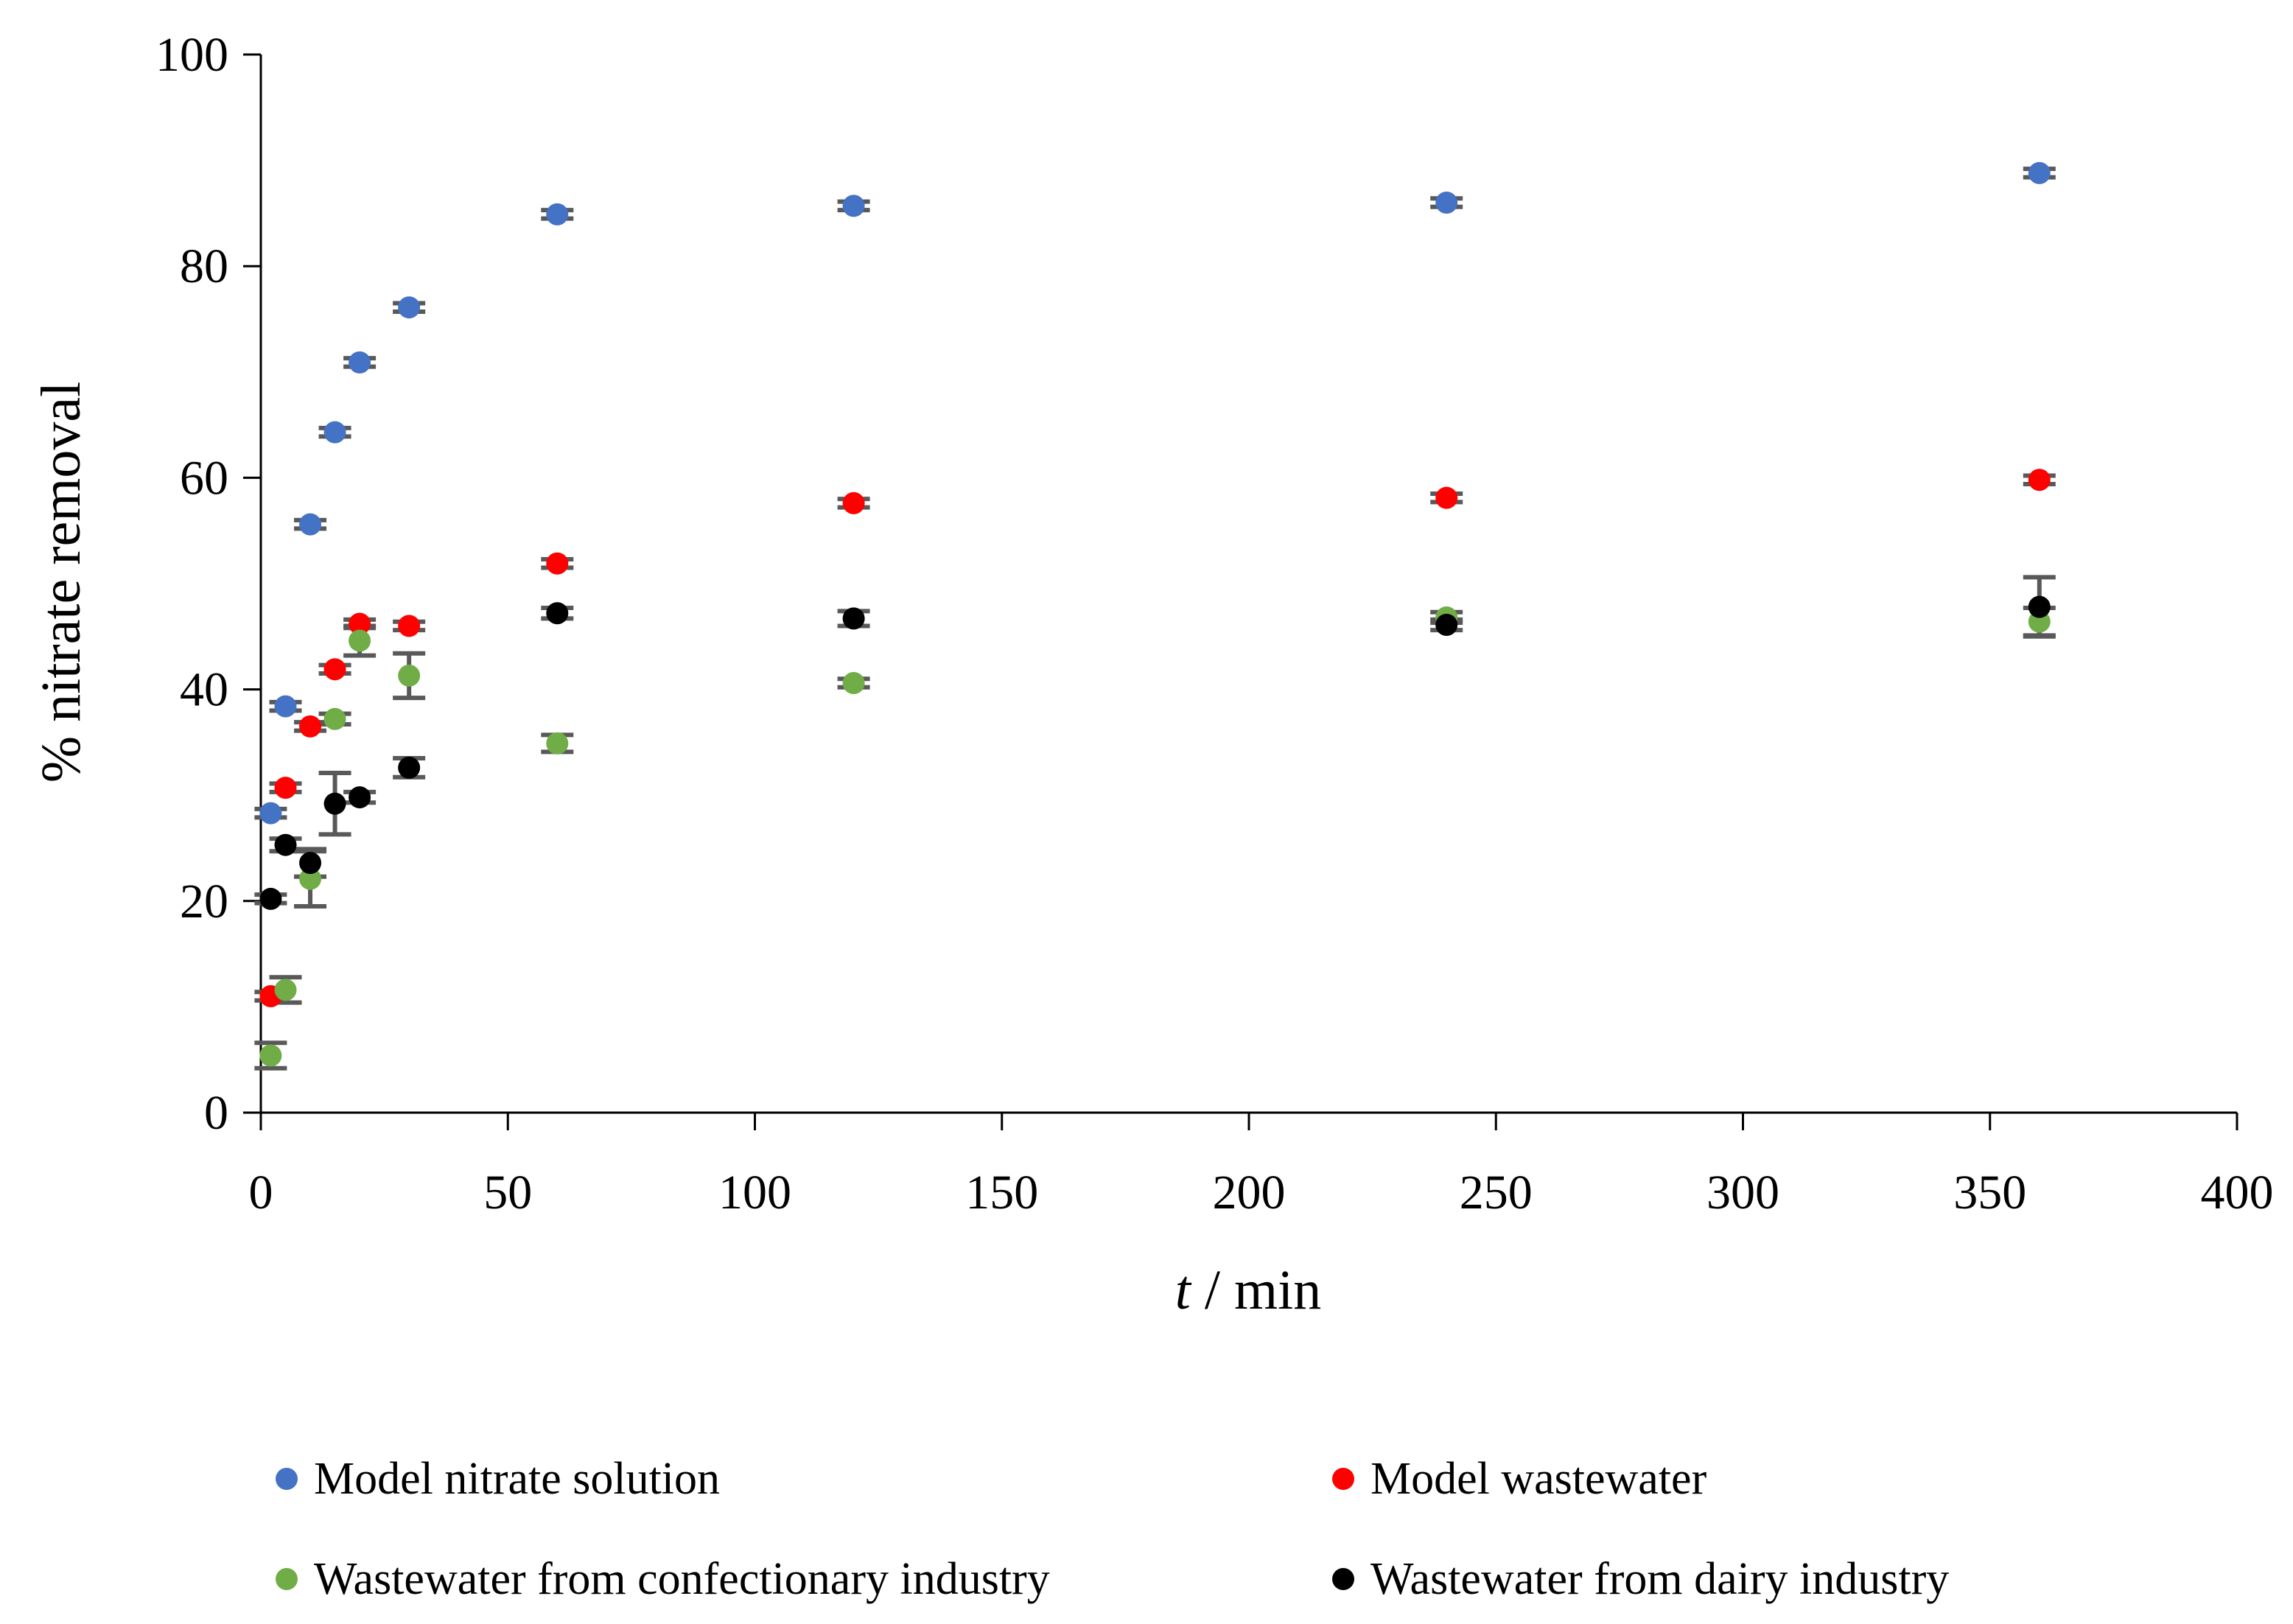 The image size is (2293, 1624). Describe the element at coordinates (204, 478) in the screenshot. I see `y-tick-label: 60` at that location.